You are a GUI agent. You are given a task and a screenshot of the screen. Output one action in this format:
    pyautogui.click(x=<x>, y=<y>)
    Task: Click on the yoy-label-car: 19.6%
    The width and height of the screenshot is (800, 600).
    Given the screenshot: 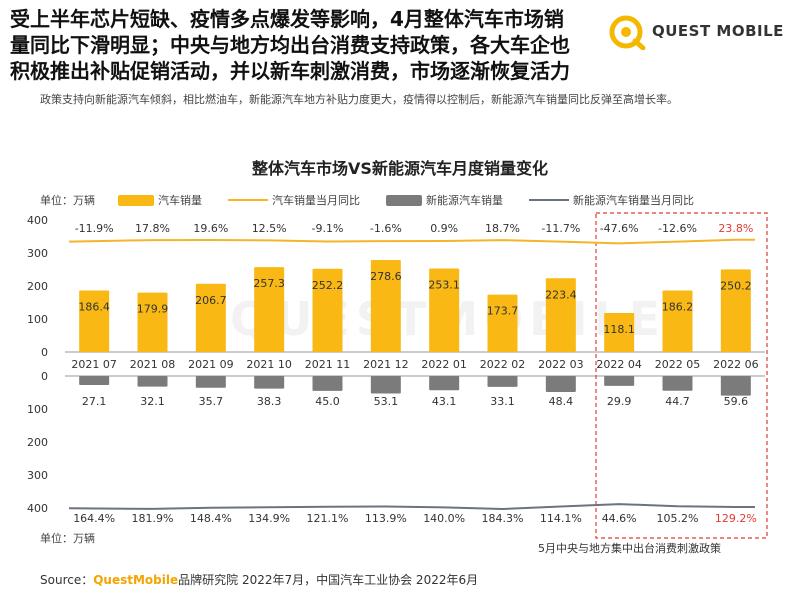 What is the action you would take?
    pyautogui.click(x=210, y=228)
    